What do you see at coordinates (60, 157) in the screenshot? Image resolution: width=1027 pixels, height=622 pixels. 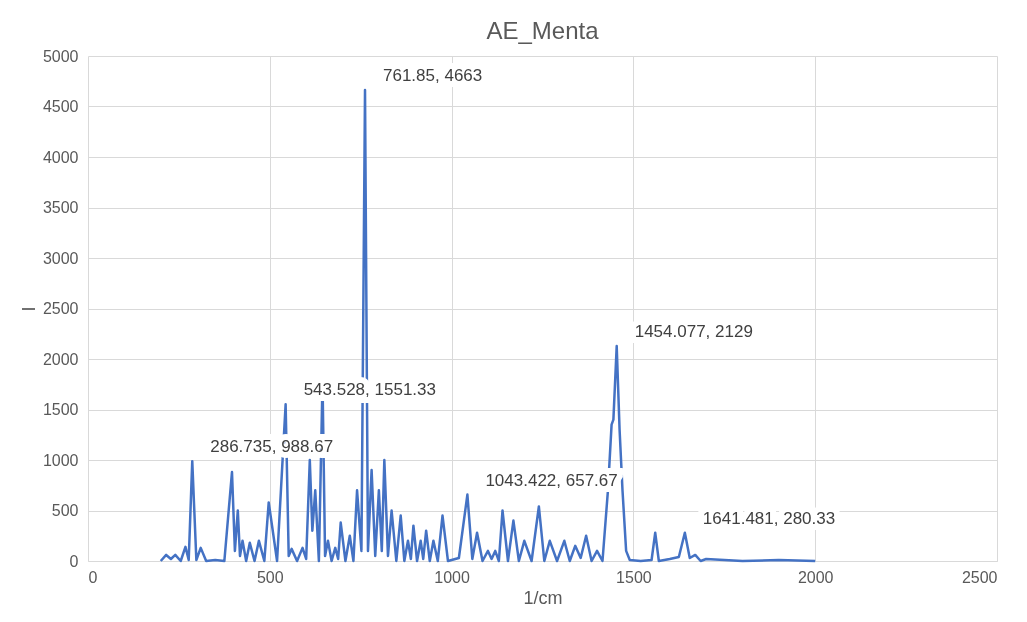 I see `y-tick-label: 4000` at bounding box center [60, 157].